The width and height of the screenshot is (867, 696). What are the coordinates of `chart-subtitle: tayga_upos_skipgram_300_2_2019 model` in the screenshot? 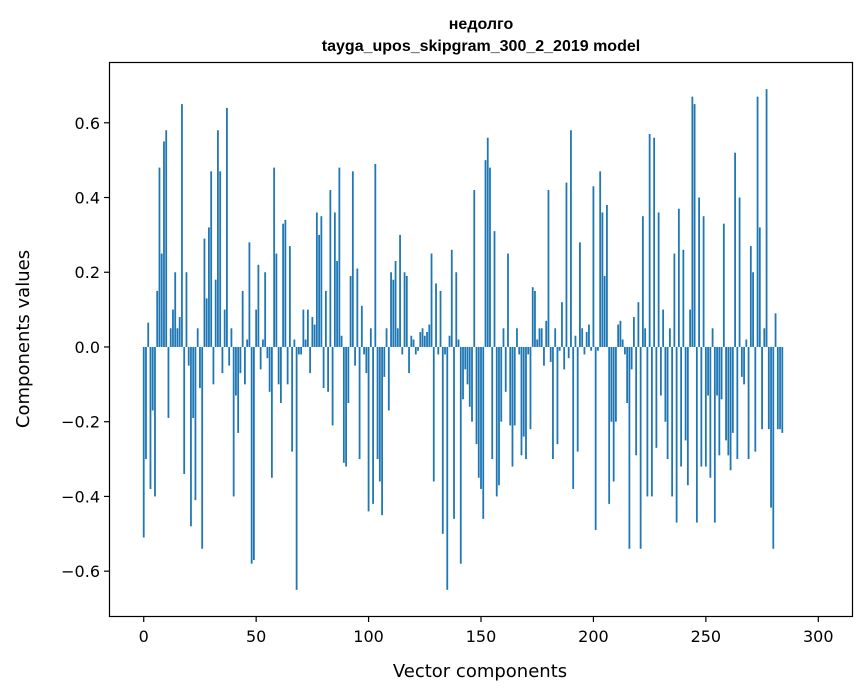 It's located at (481, 46).